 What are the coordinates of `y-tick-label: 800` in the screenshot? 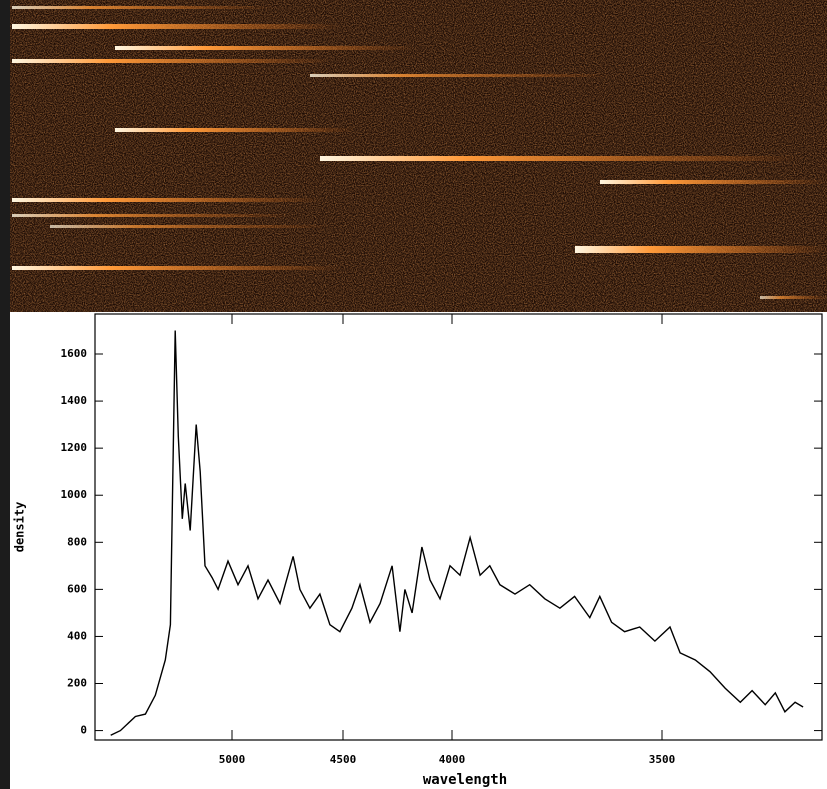 It's located at (77, 541).